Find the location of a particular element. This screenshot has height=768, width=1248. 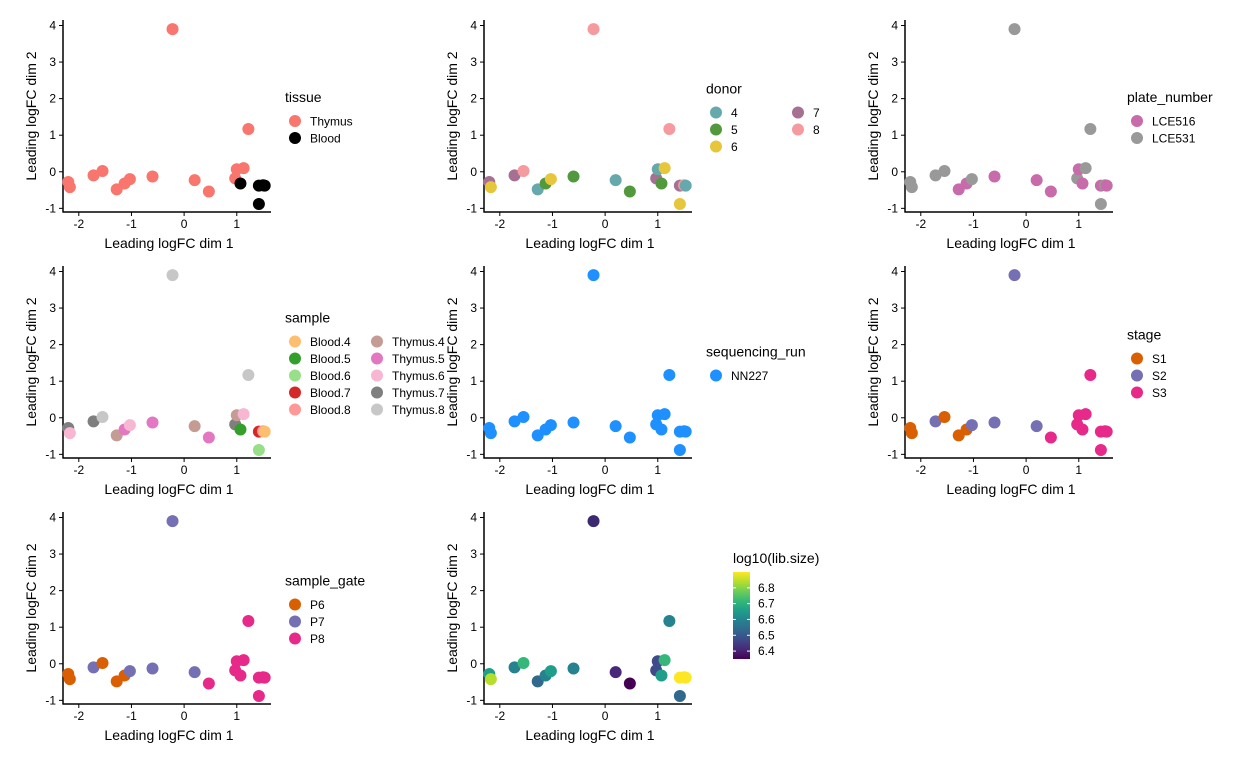

legend-title: donor is located at coordinates (724, 89).